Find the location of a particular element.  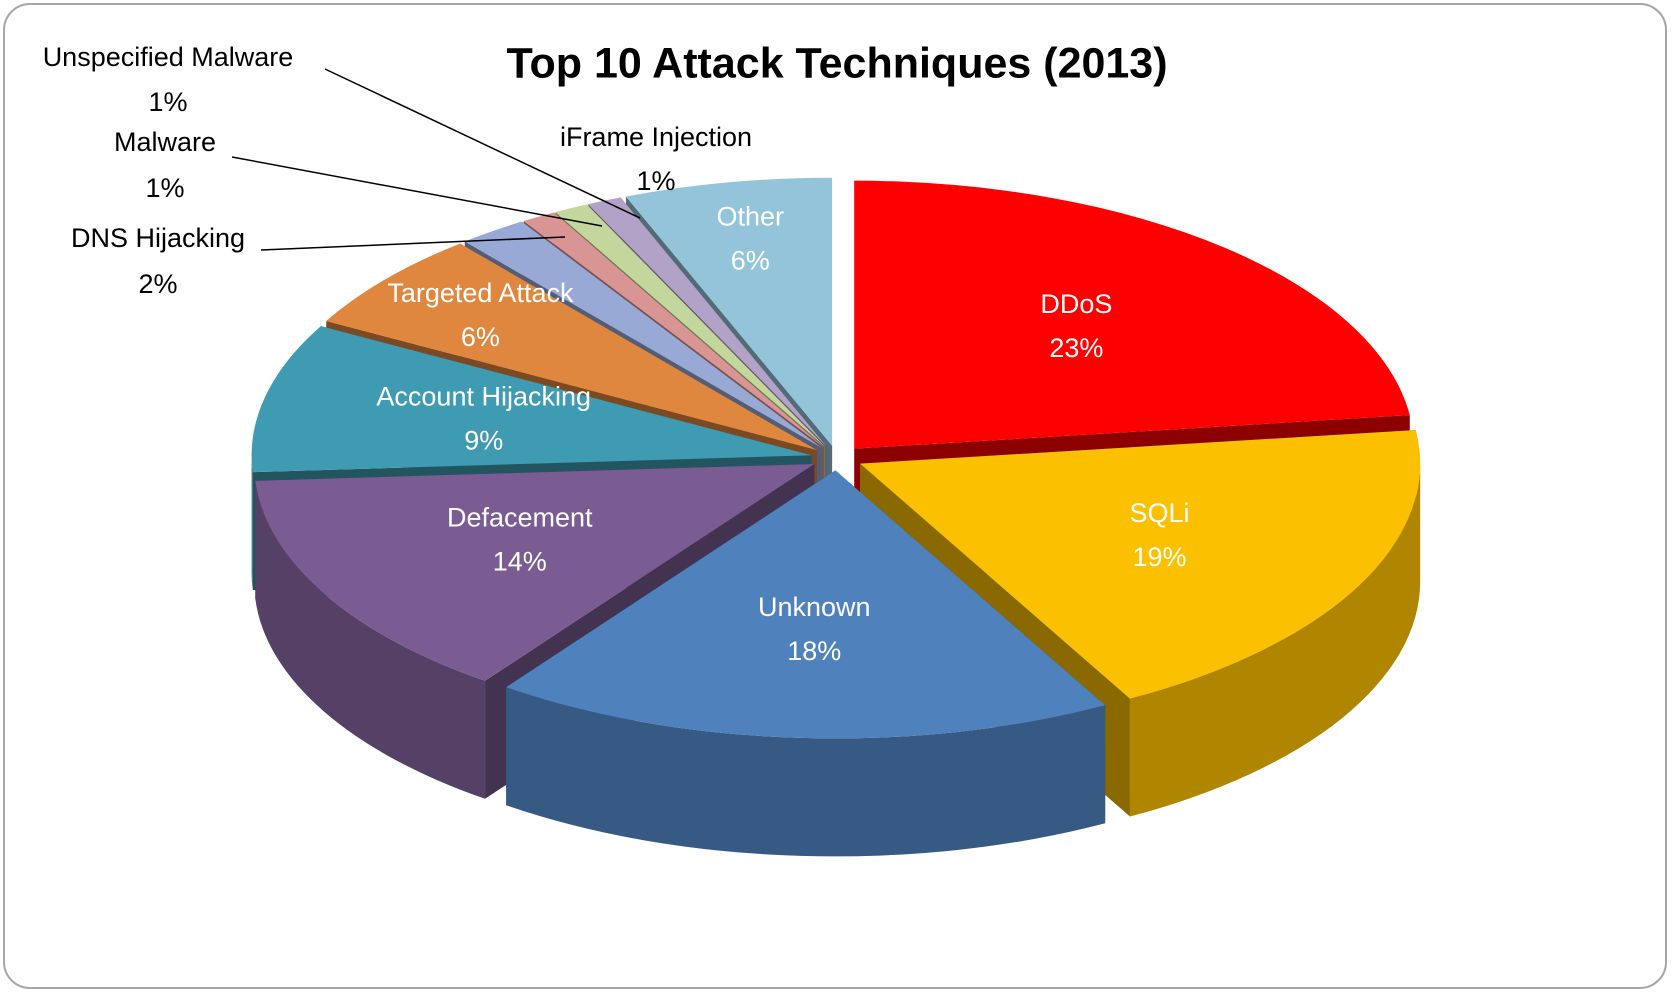

data-label: 18% is located at coordinates (814, 651).